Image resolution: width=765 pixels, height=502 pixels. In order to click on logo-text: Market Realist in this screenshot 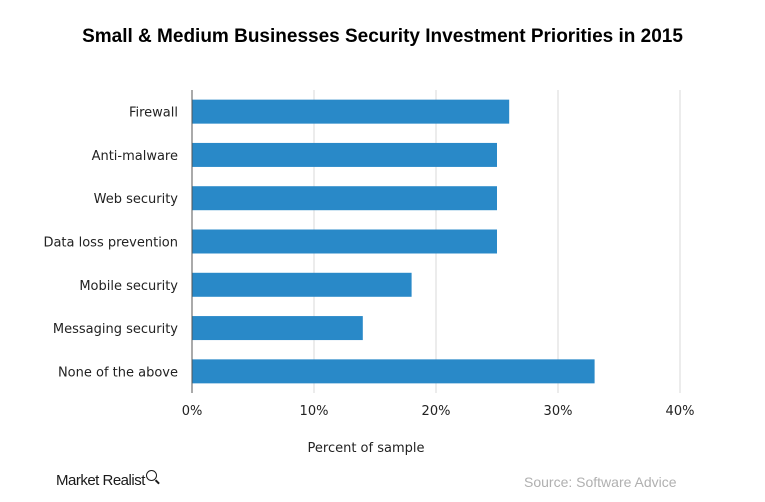, I will do `click(100, 480)`.